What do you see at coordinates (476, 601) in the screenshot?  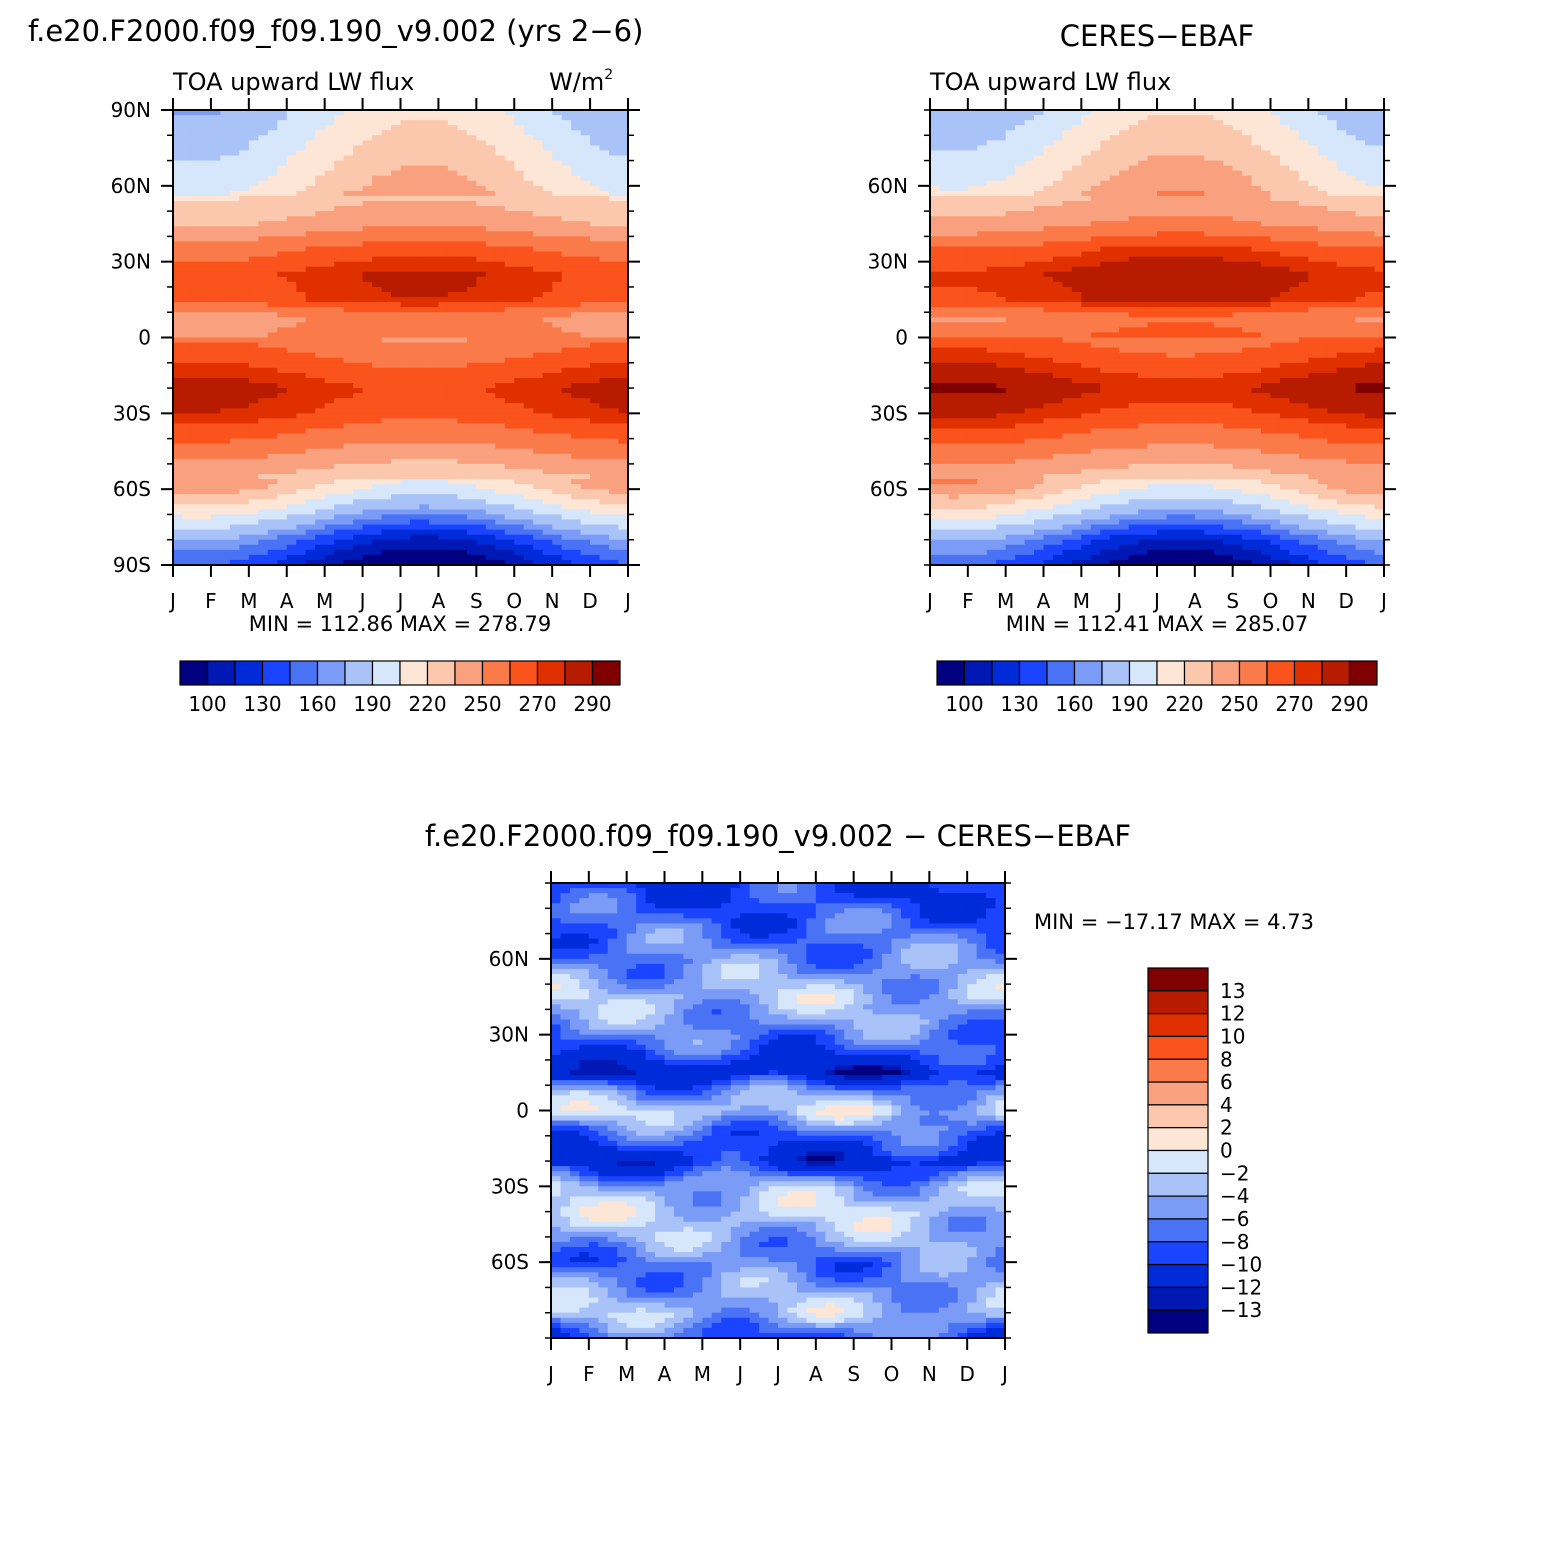 I see `model-x-tick-label: S` at bounding box center [476, 601].